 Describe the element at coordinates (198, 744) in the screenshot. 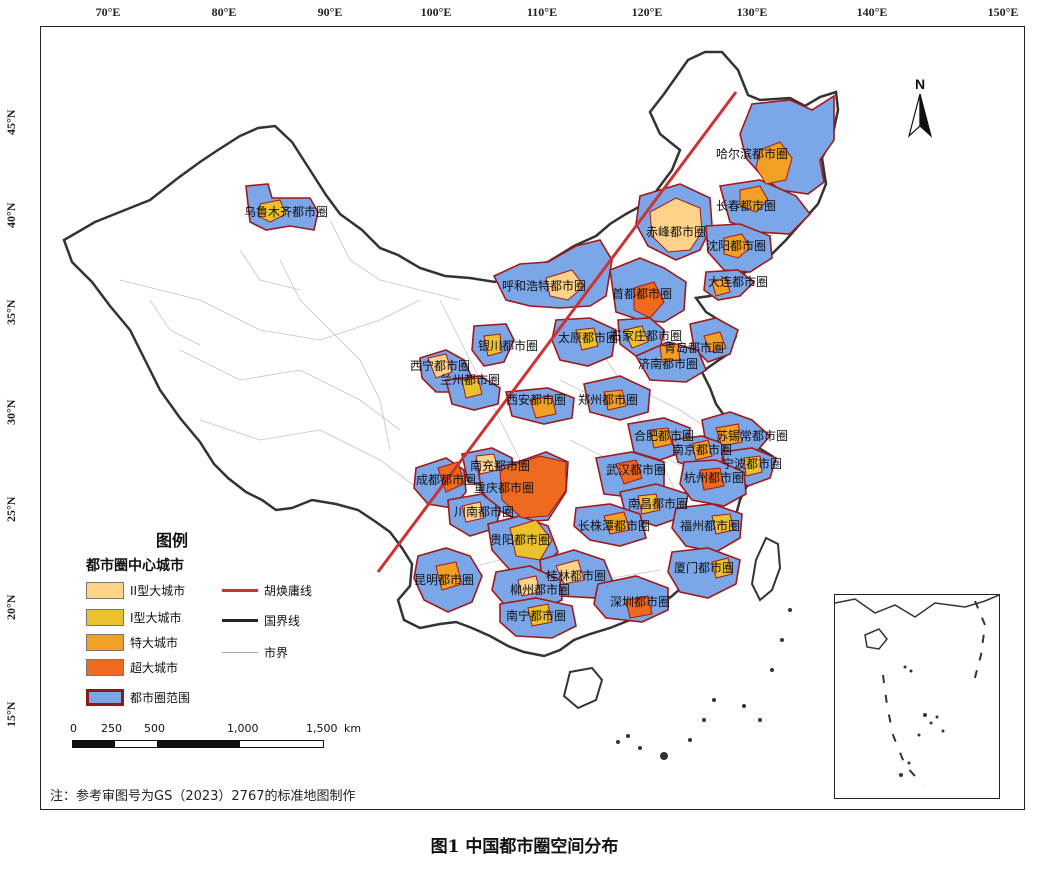

I see `scale-bar-graphic` at that location.